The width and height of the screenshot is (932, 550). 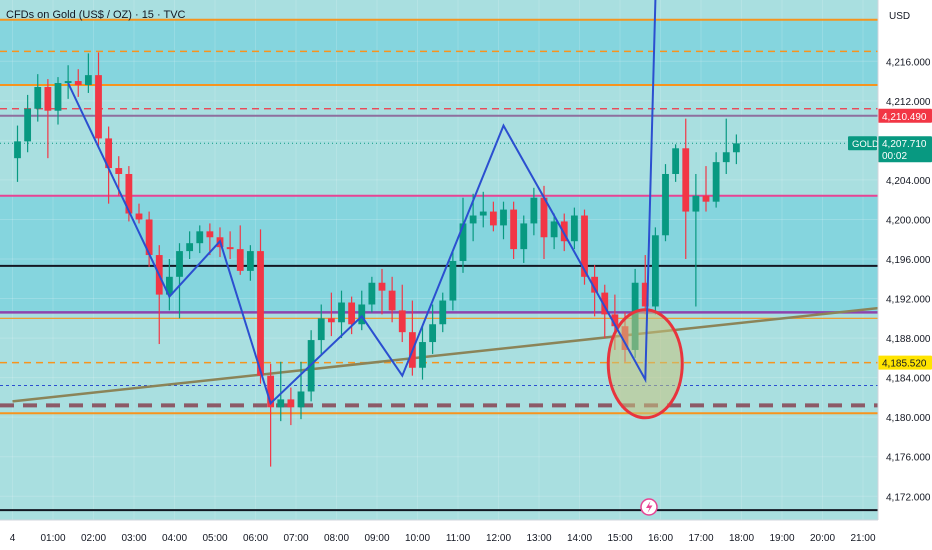 What do you see at coordinates (336, 538) in the screenshot?
I see `x-tick-label: 08:00` at bounding box center [336, 538].